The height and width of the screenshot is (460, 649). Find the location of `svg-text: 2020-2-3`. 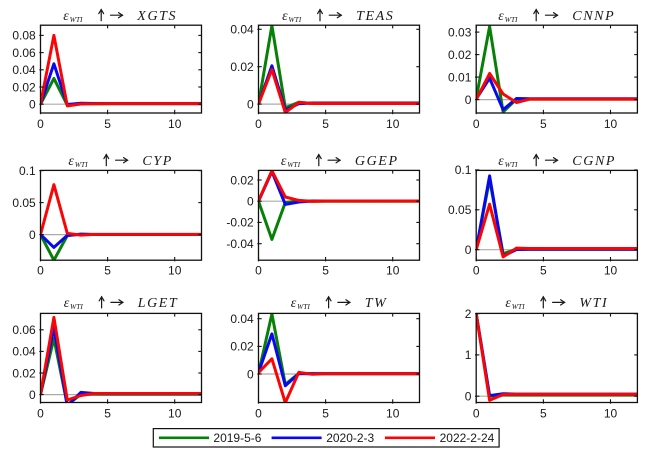

svg-text: 2020-2-3 is located at coordinates (350, 438).